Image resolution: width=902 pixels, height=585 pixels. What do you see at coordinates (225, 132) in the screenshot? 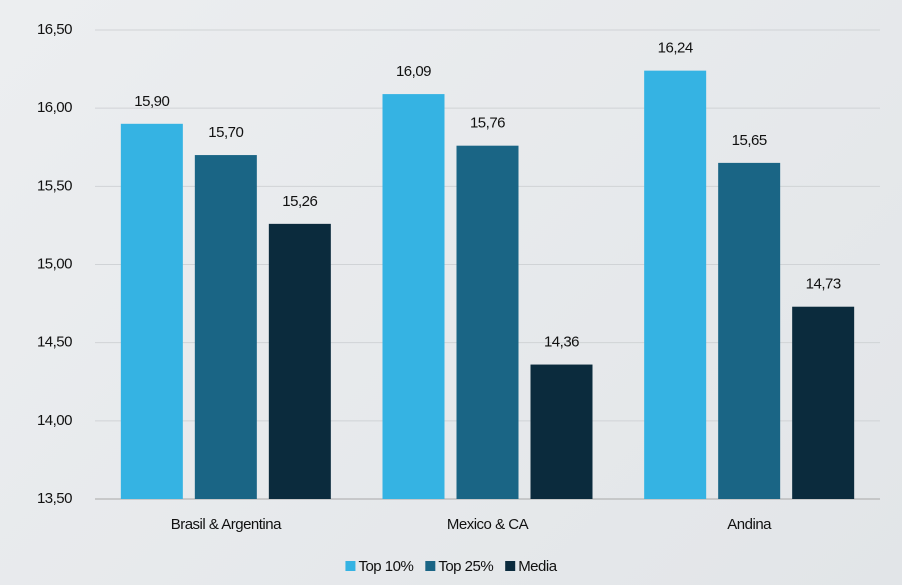
I see `data-label: 15,70` at bounding box center [225, 132].